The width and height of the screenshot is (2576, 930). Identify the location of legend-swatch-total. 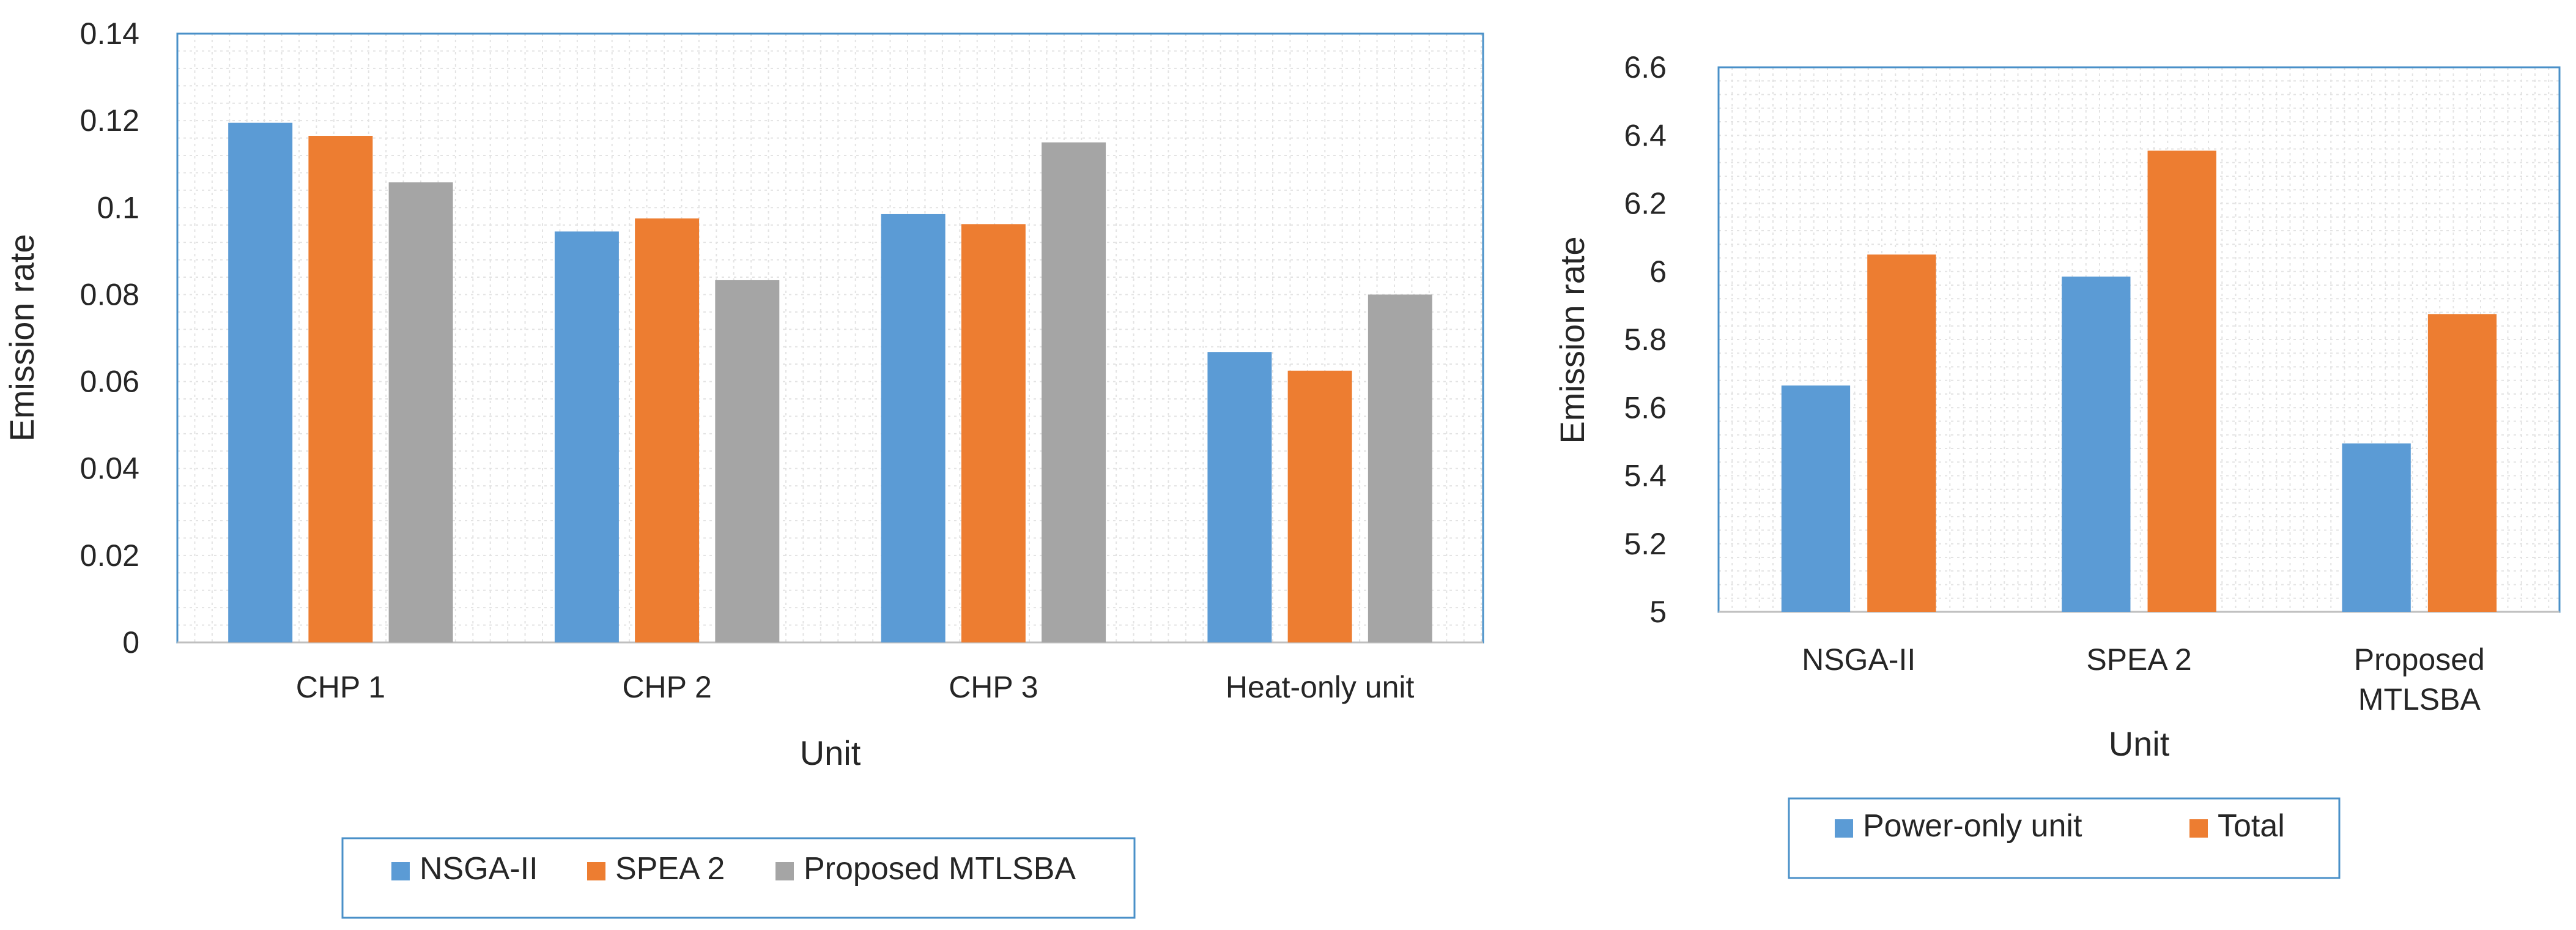
(2198, 828).